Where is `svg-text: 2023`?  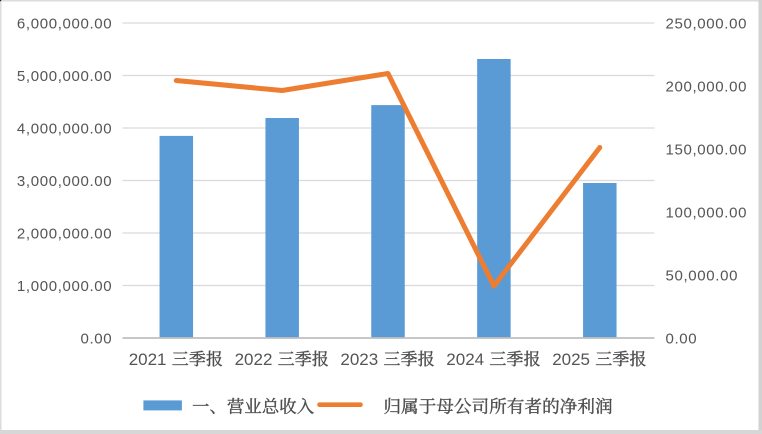 svg-text: 2023 is located at coordinates (359, 359).